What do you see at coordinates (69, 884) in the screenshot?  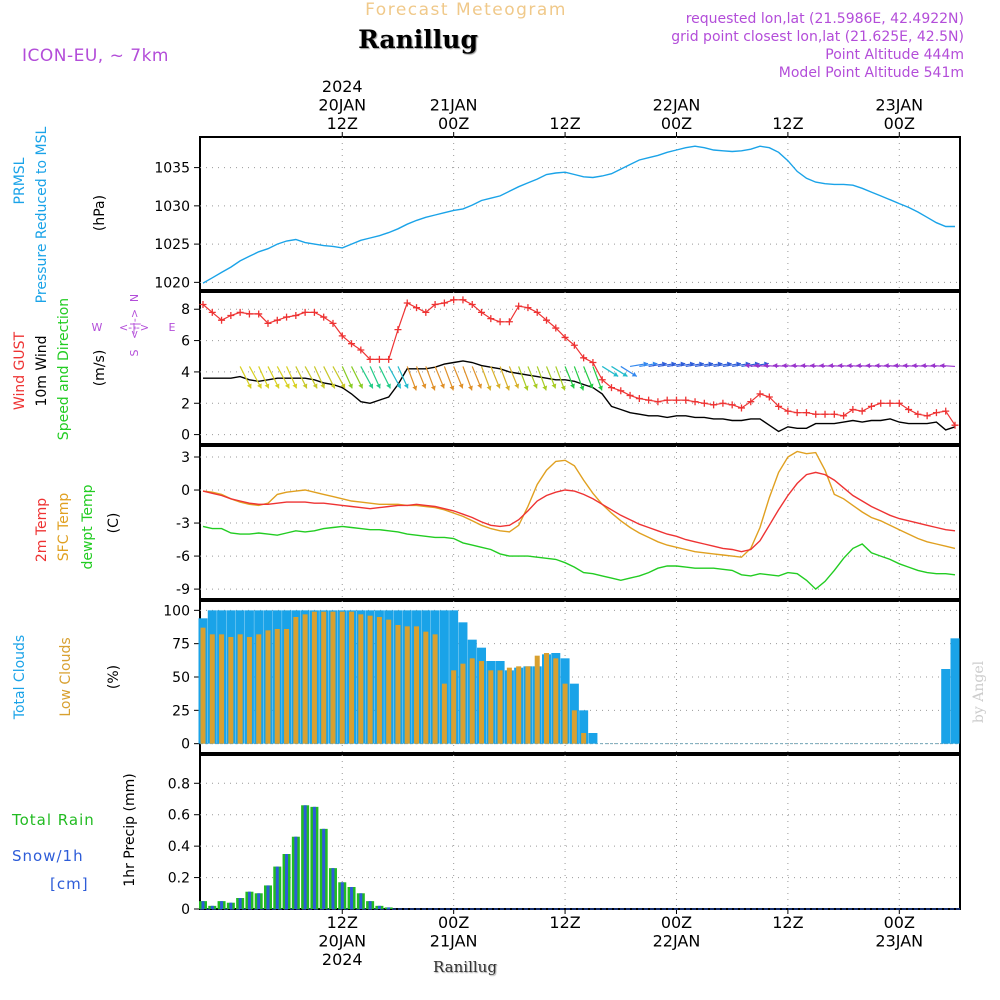 I see `snow-unit-label: [cm]` at bounding box center [69, 884].